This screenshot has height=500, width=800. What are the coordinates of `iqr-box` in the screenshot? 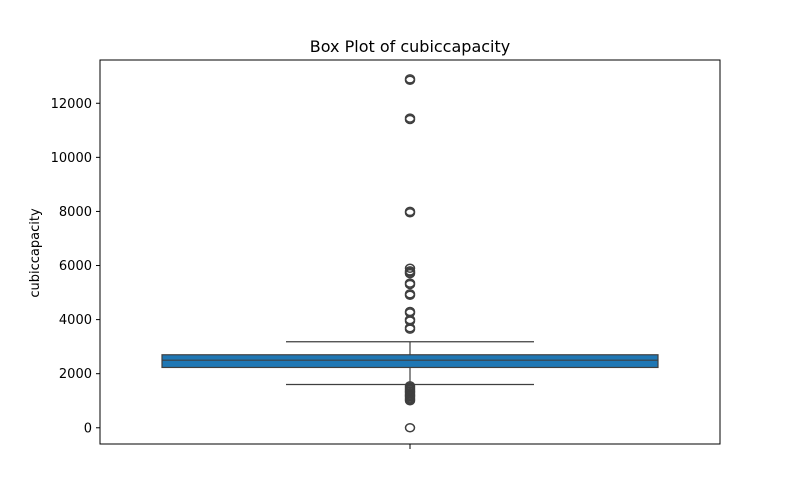 It's located at (410, 361).